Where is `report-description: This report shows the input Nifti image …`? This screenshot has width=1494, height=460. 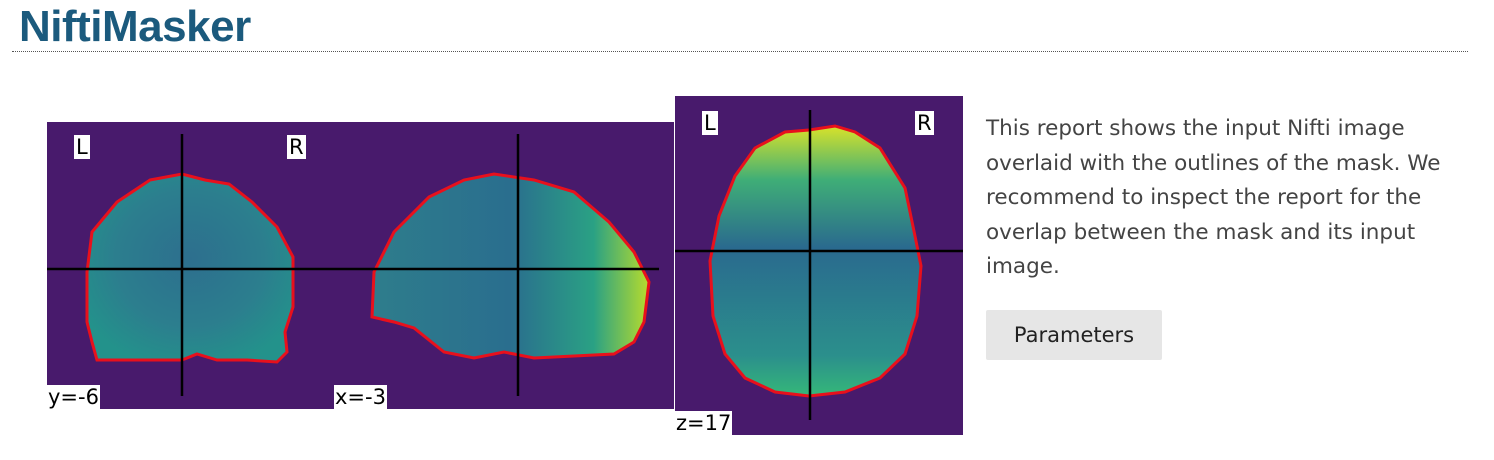 report-description: This report shows the input Nifti image … is located at coordinates (1213, 197).